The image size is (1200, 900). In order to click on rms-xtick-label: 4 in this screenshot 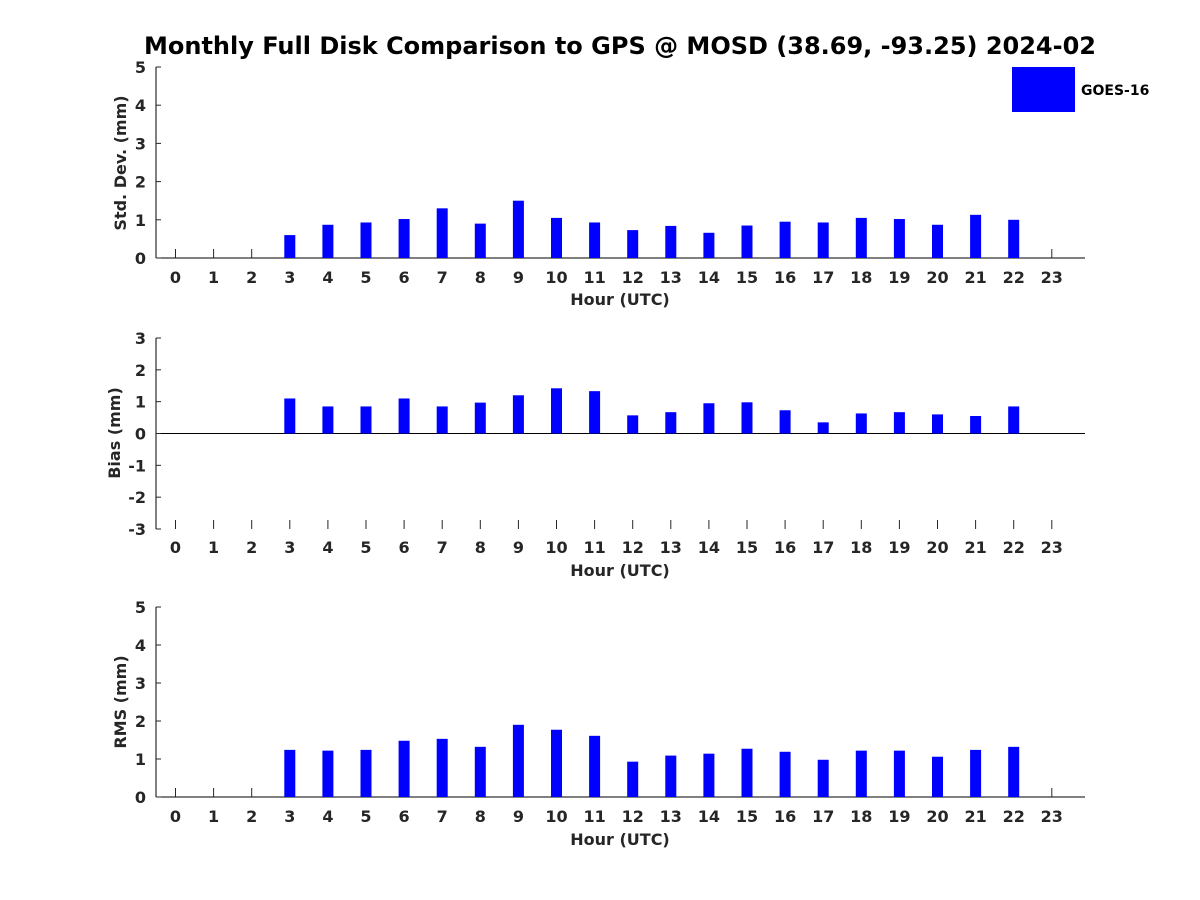, I will do `click(327, 816)`.